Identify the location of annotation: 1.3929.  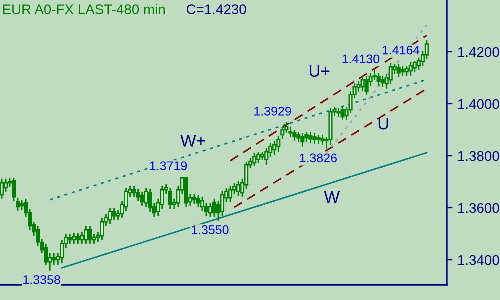
(273, 111).